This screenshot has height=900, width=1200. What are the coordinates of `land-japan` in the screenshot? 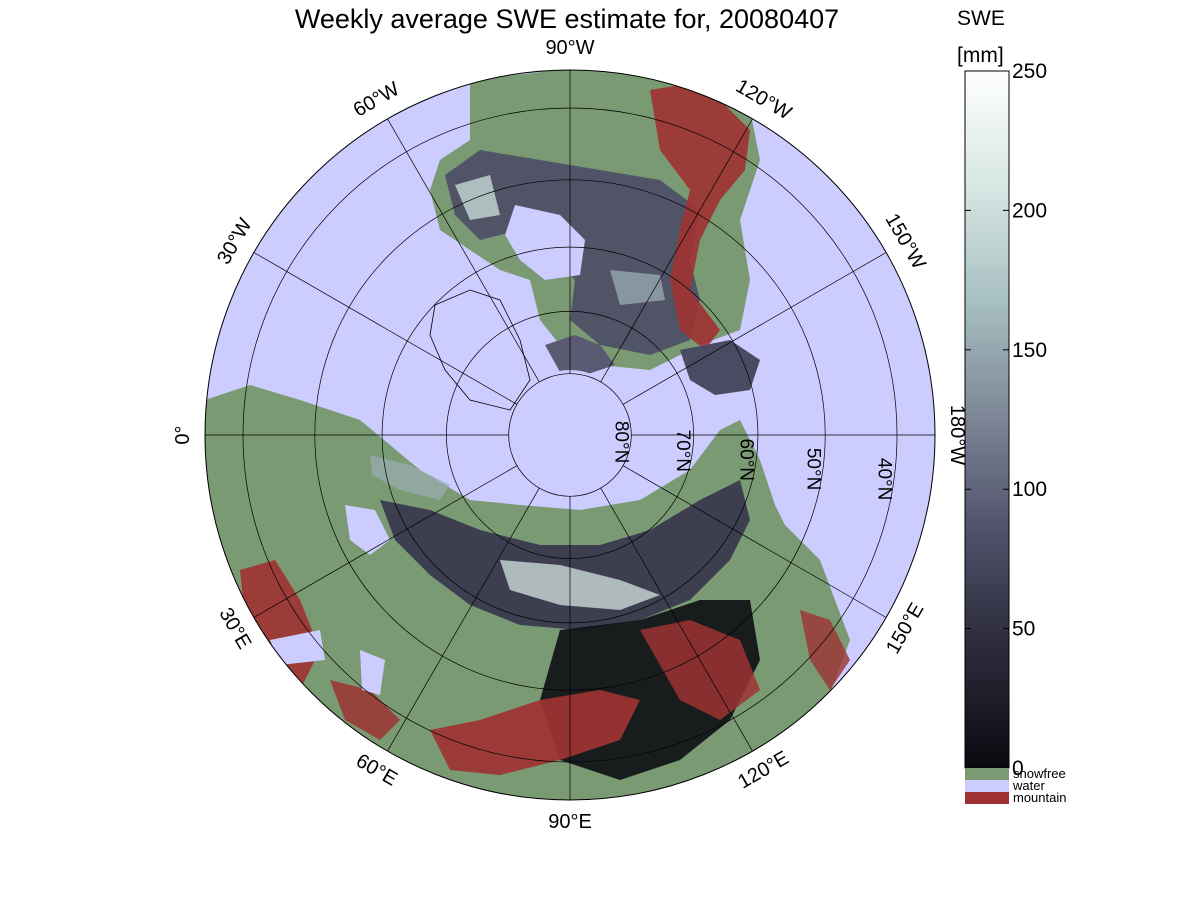 It's located at (825, 650).